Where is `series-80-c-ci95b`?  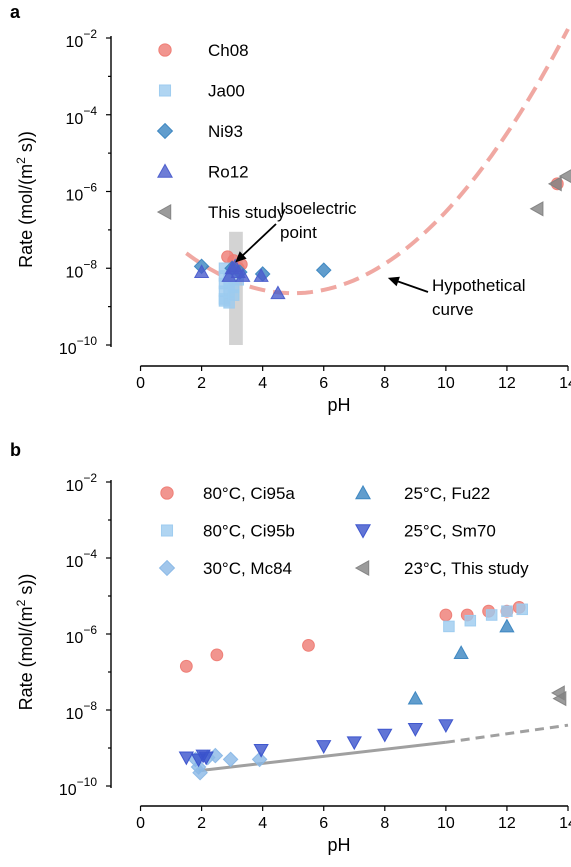
series-80-c-ci95b is located at coordinates (485, 618).